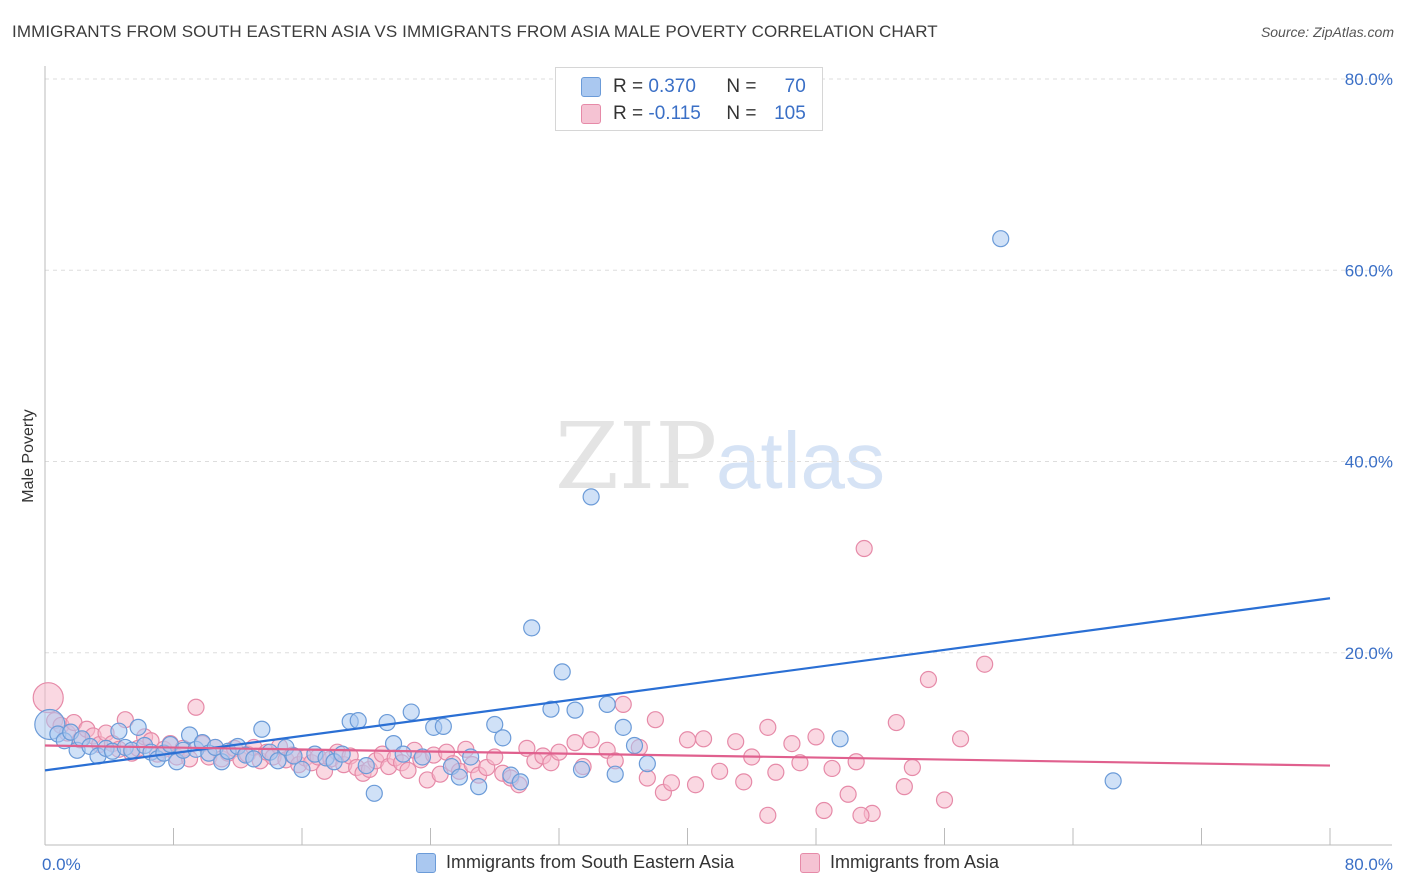 Image resolution: width=1406 pixels, height=892 pixels. What do you see at coordinates (591, 87) in the screenshot?
I see `legend-swatch-blue` at bounding box center [591, 87].